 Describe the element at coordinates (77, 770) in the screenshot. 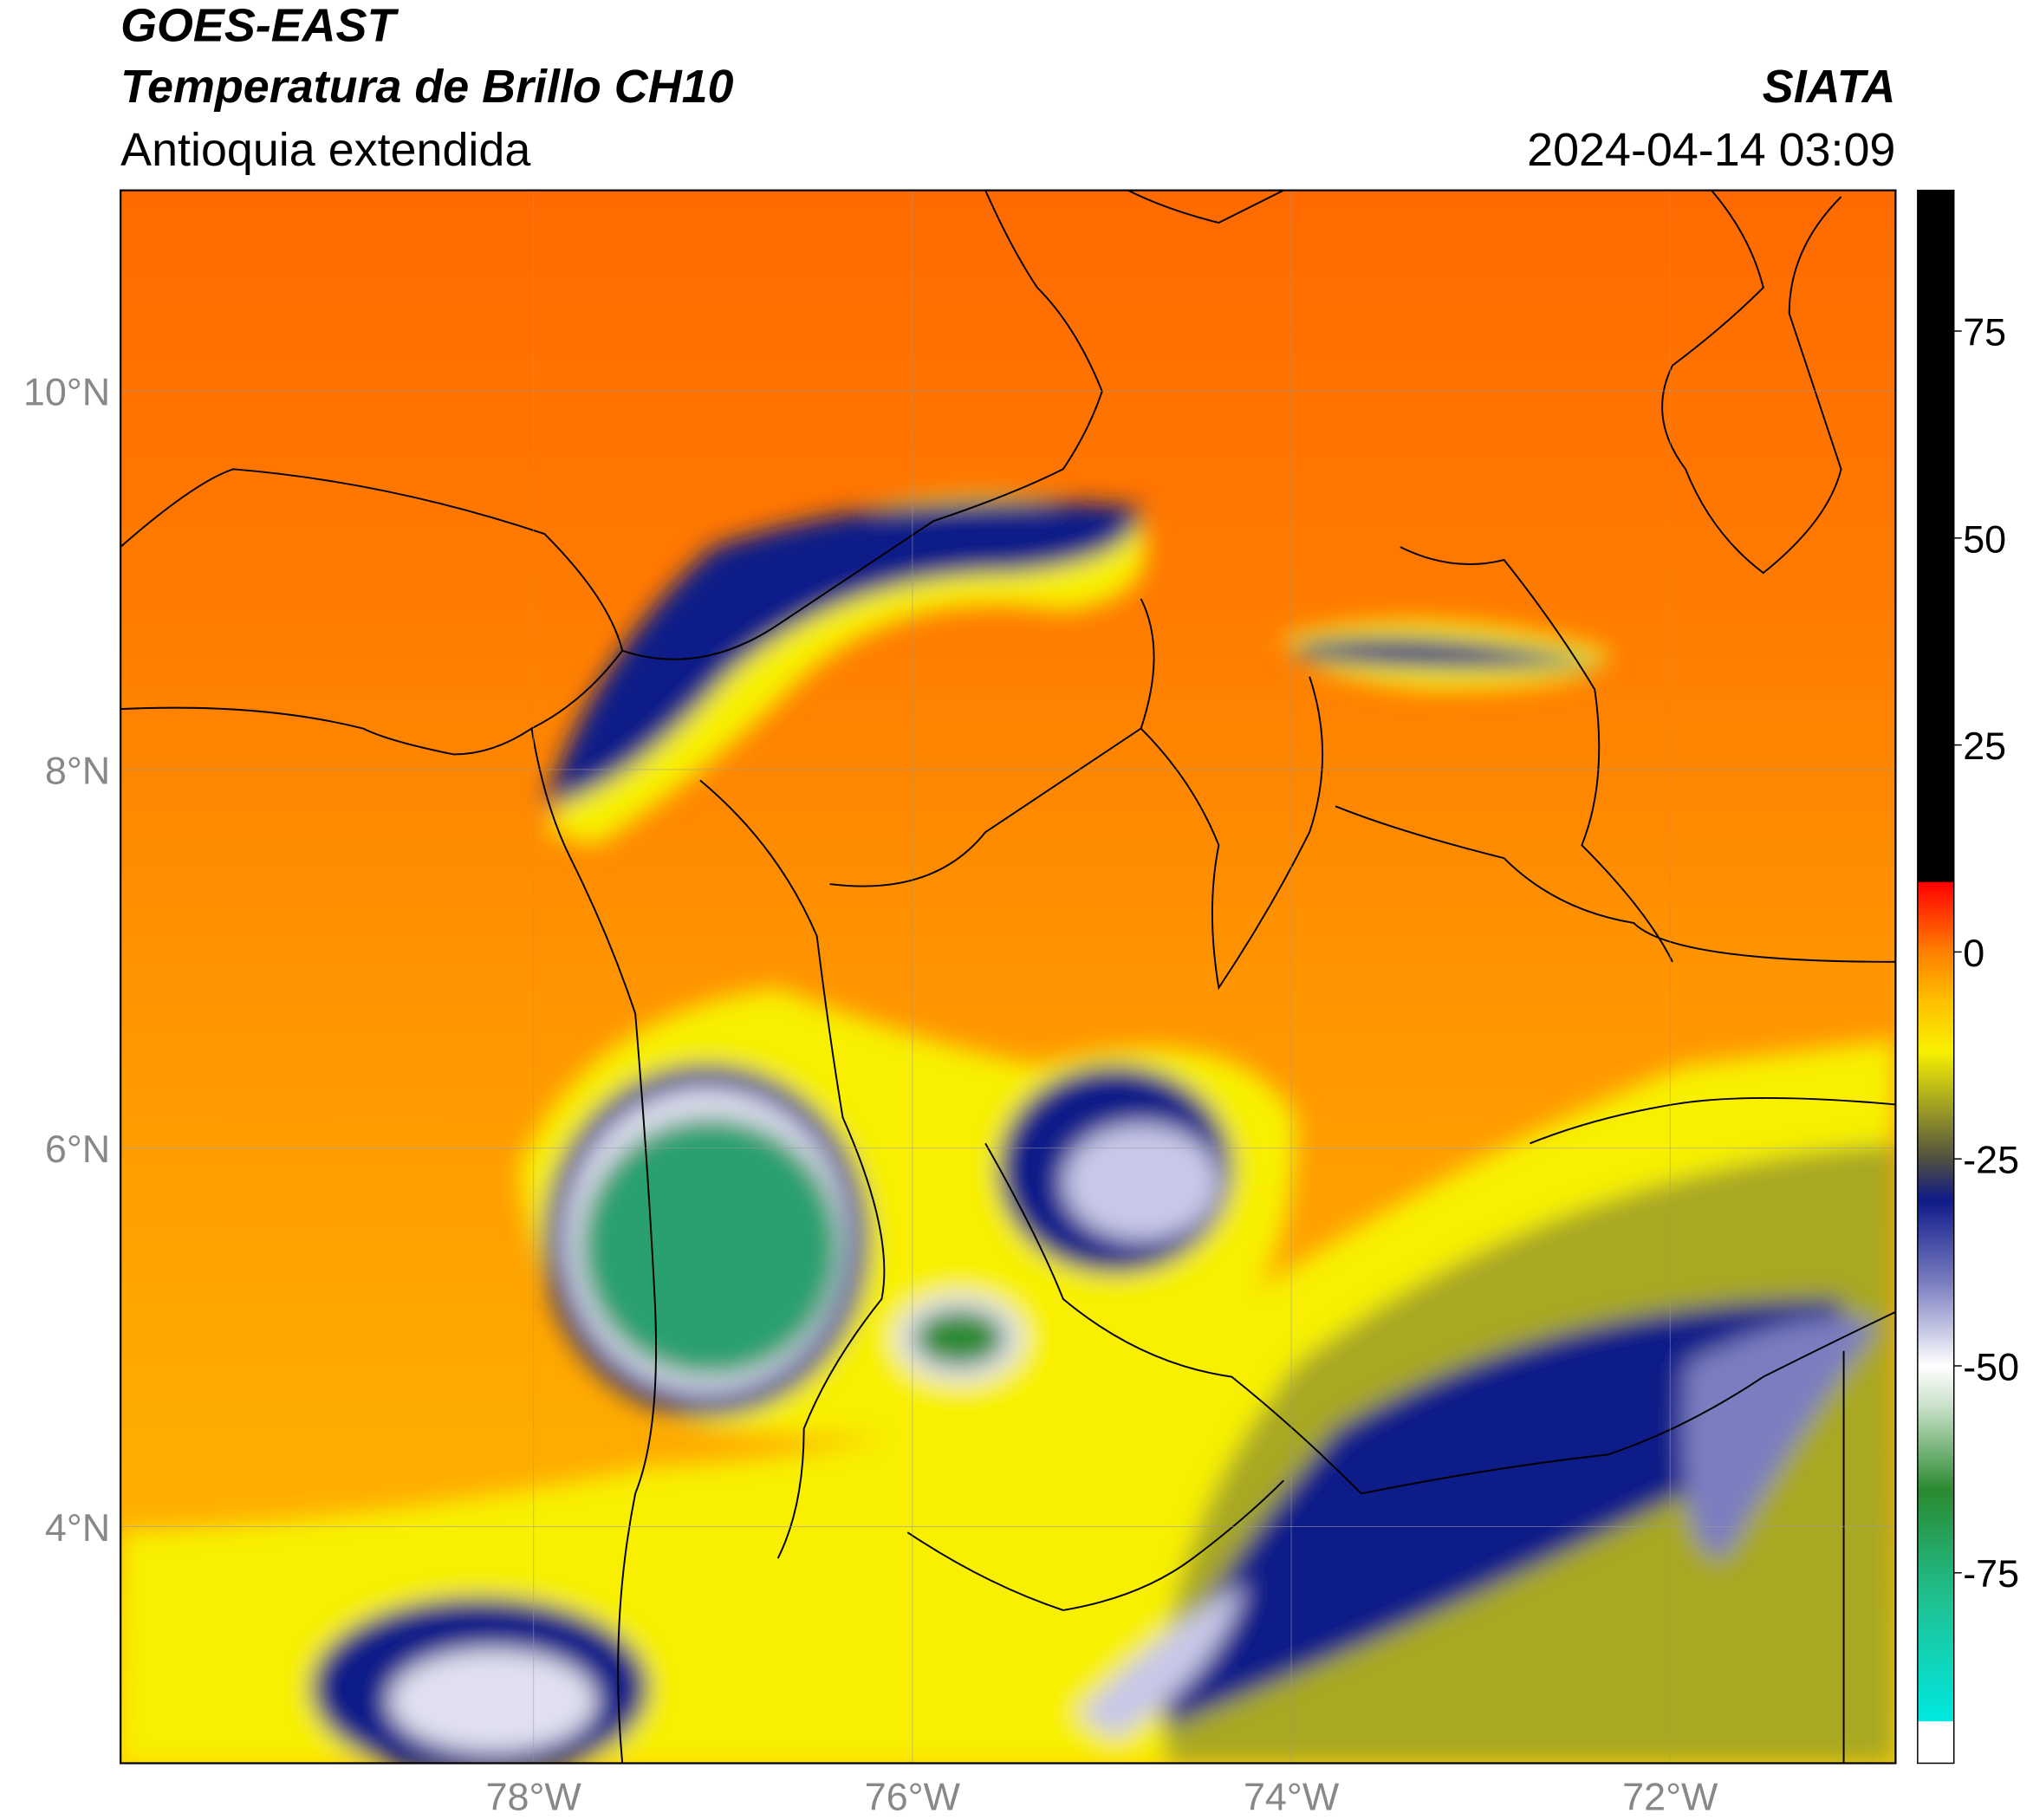

I see `y-tick-label: 8°N` at that location.